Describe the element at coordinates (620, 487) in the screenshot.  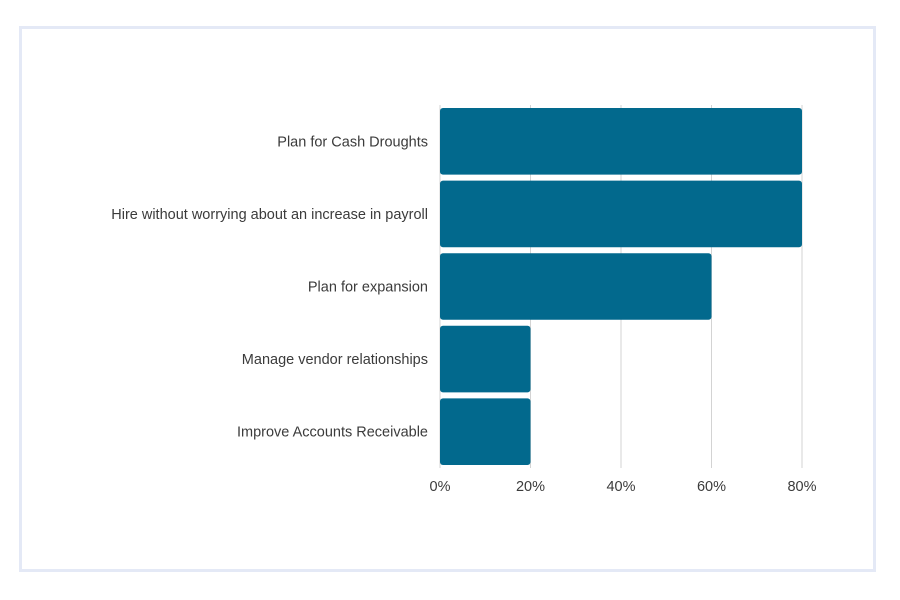
I see `x-tick-label: 40%` at that location.